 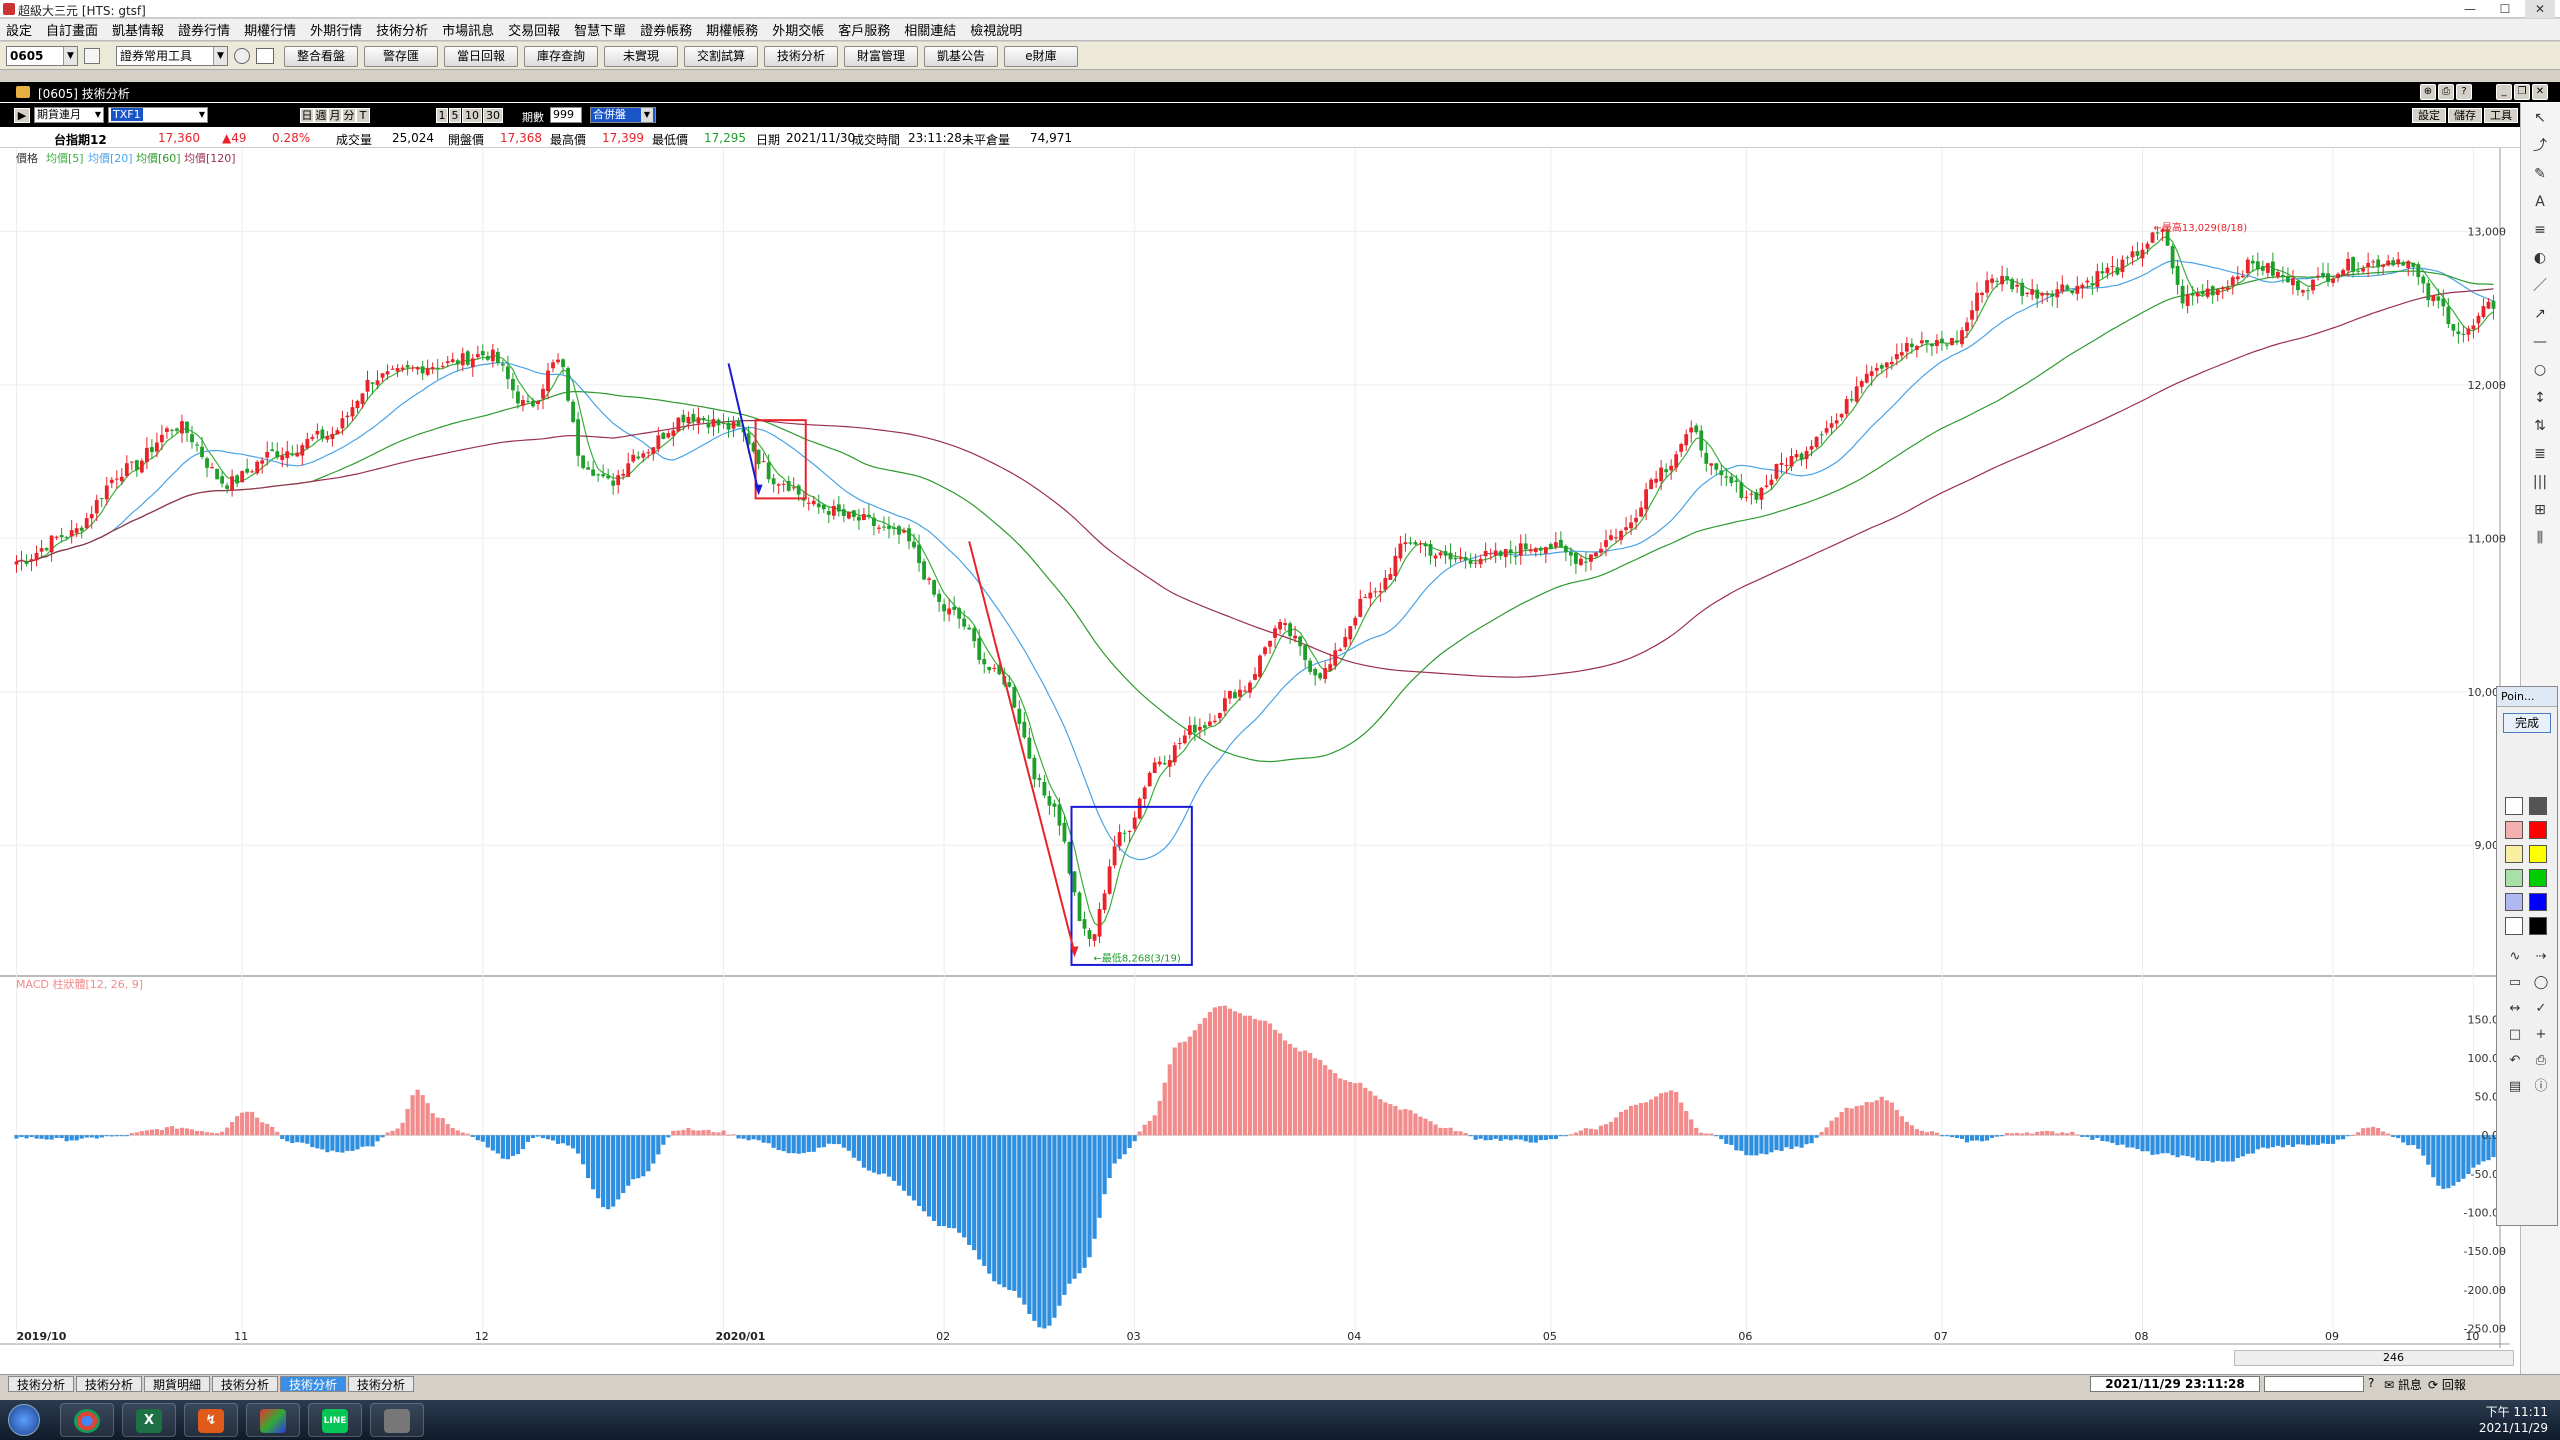 What do you see at coordinates (265, 56) in the screenshot?
I see `window-icon` at bounding box center [265, 56].